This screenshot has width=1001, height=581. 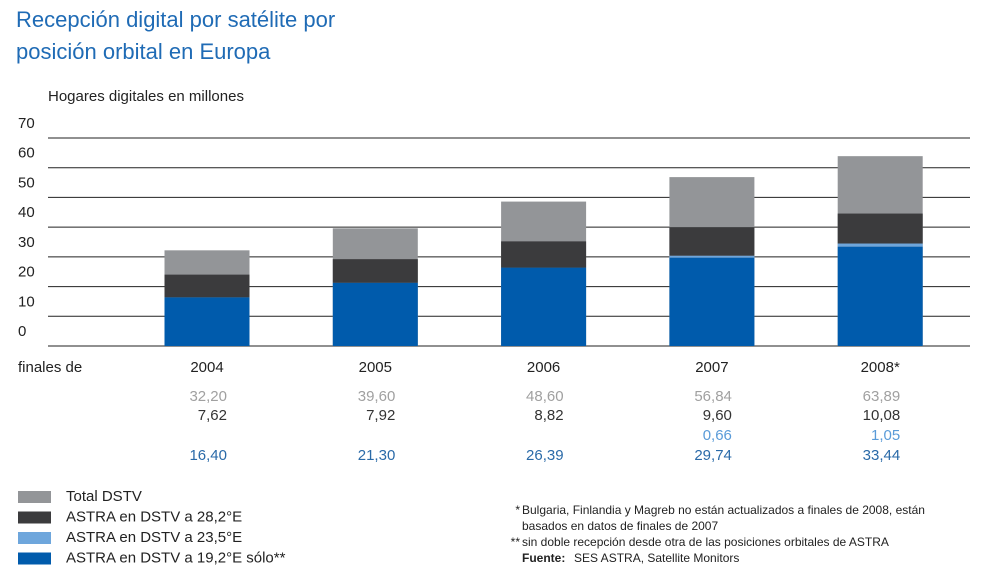 What do you see at coordinates (516, 542) in the screenshot?
I see `note-mark: **` at bounding box center [516, 542].